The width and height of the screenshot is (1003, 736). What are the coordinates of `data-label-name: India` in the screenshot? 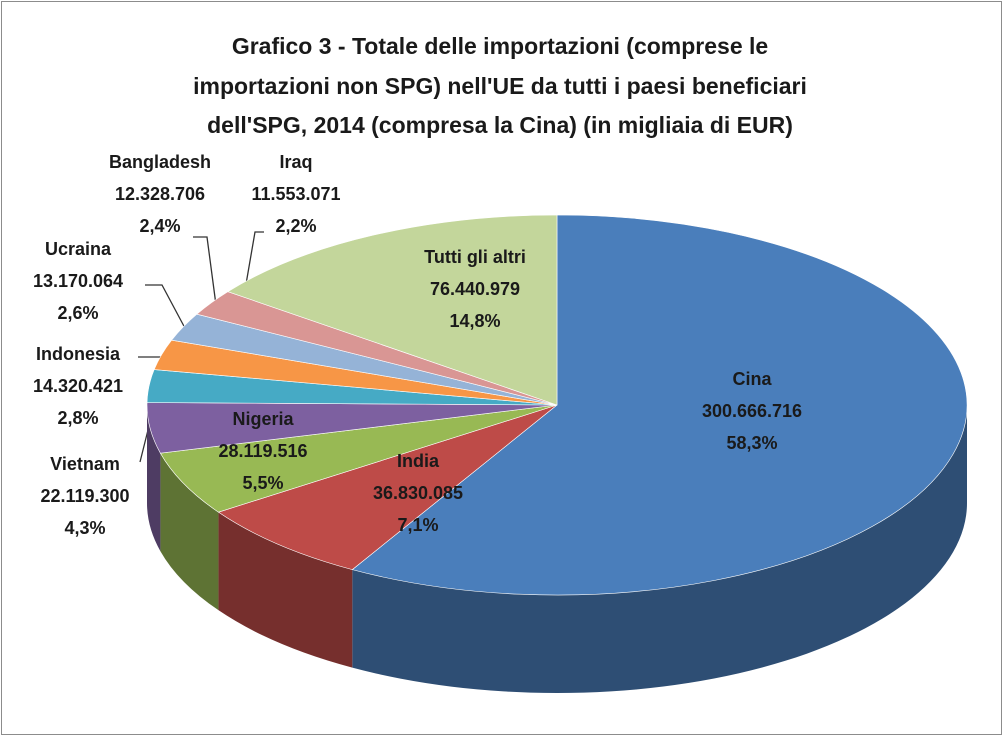 It's located at (418, 461).